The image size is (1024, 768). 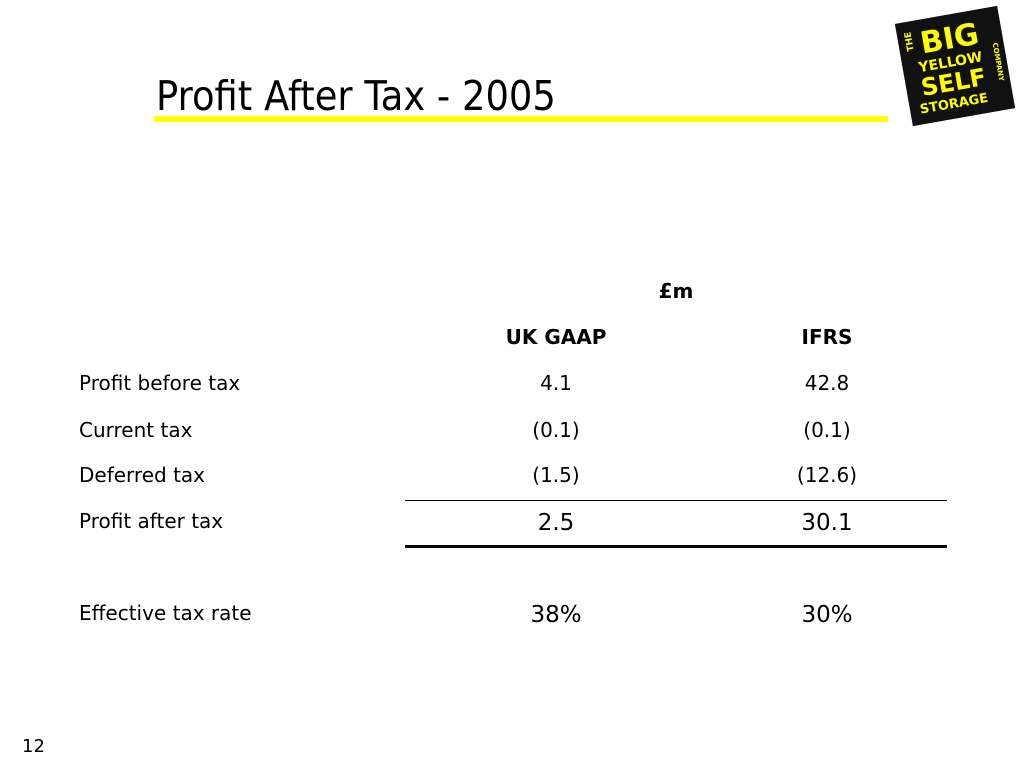 What do you see at coordinates (556, 337) in the screenshot?
I see `column-header-uk-gaap: UK GAAP` at bounding box center [556, 337].